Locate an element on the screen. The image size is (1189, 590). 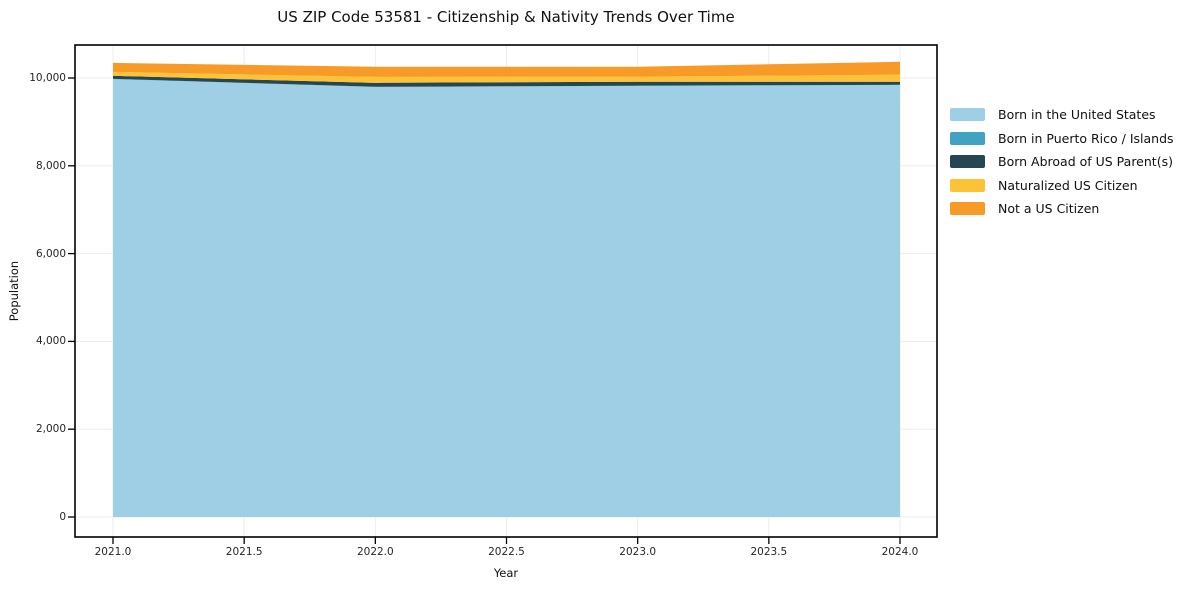
legend-item: Not a US Citizen is located at coordinates (1062, 209).